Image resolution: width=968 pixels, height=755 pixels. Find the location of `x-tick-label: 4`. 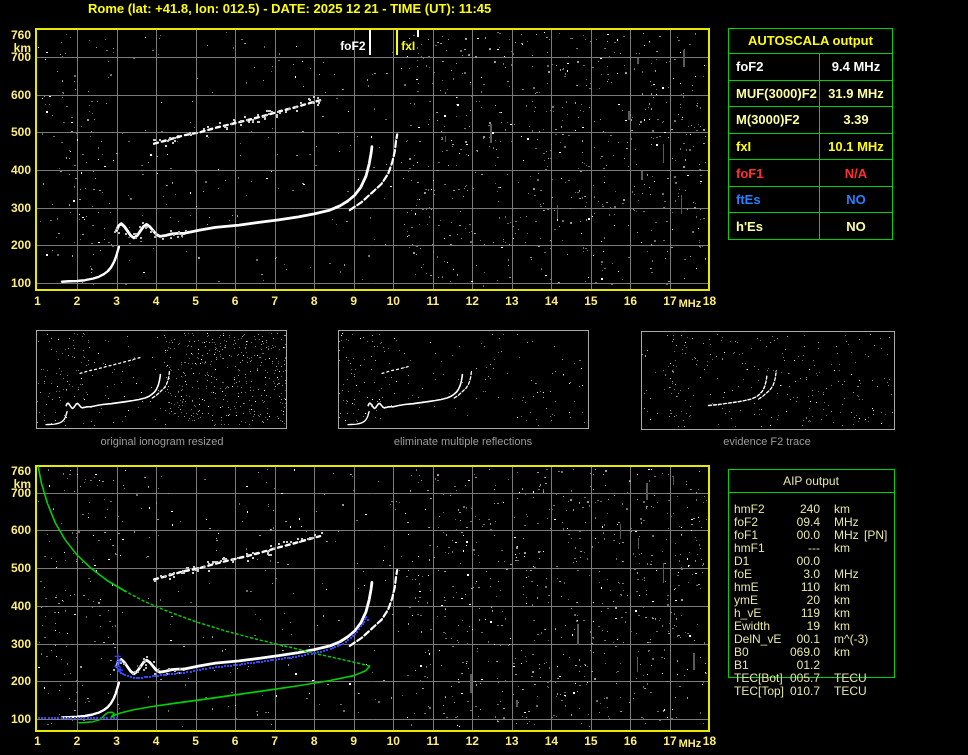

x-tick-label: 4 is located at coordinates (156, 301).